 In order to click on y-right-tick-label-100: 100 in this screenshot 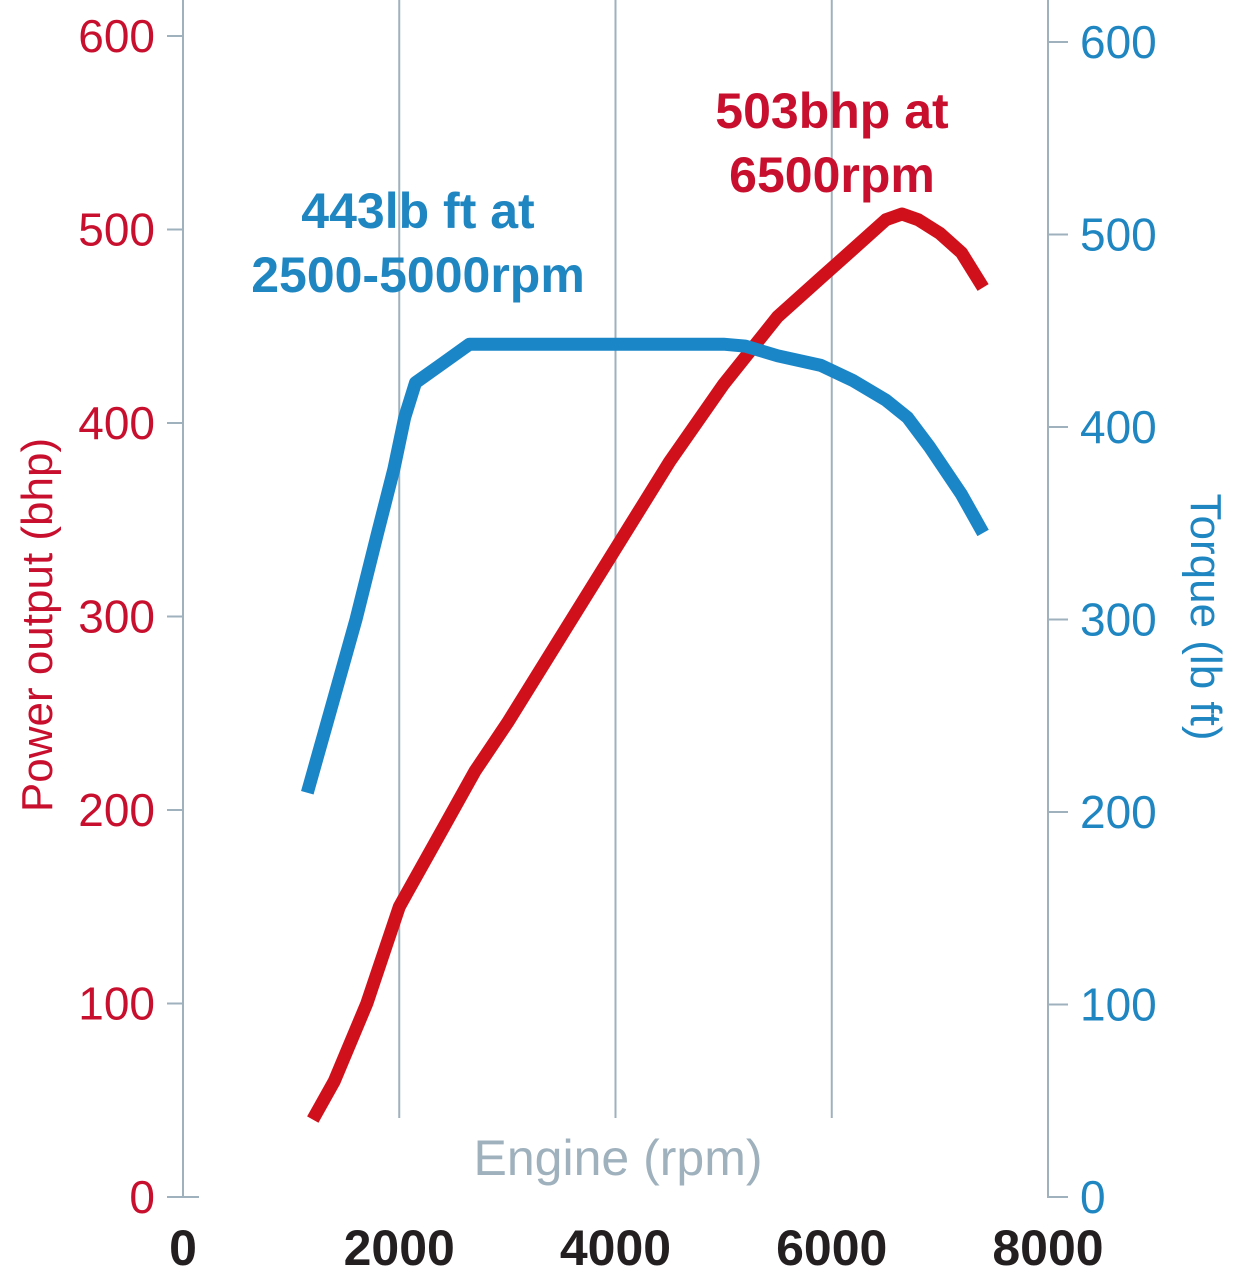, I will do `click(1118, 1005)`.